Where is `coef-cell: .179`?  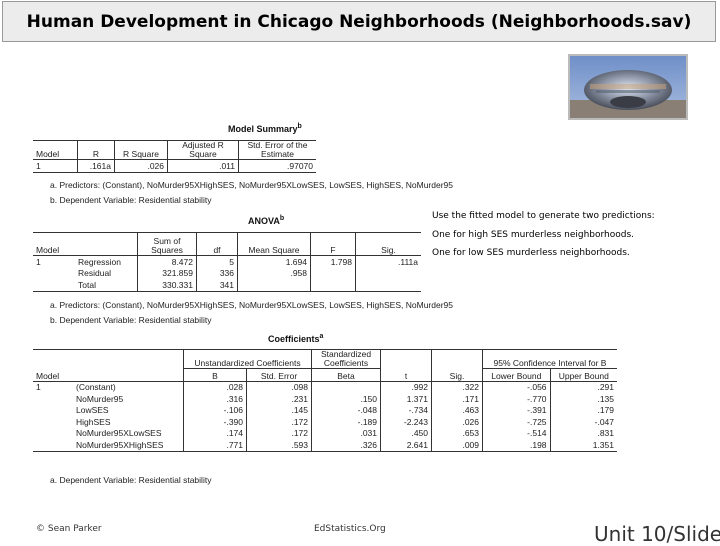 coef-cell: .179 is located at coordinates (583, 410).